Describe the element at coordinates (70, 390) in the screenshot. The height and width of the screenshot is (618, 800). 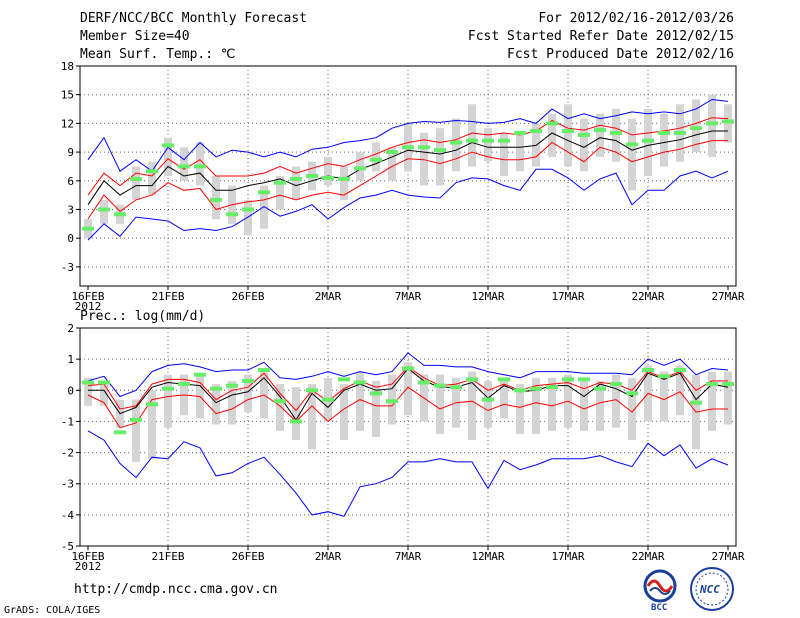
I see `y-tick-label: 0` at that location.